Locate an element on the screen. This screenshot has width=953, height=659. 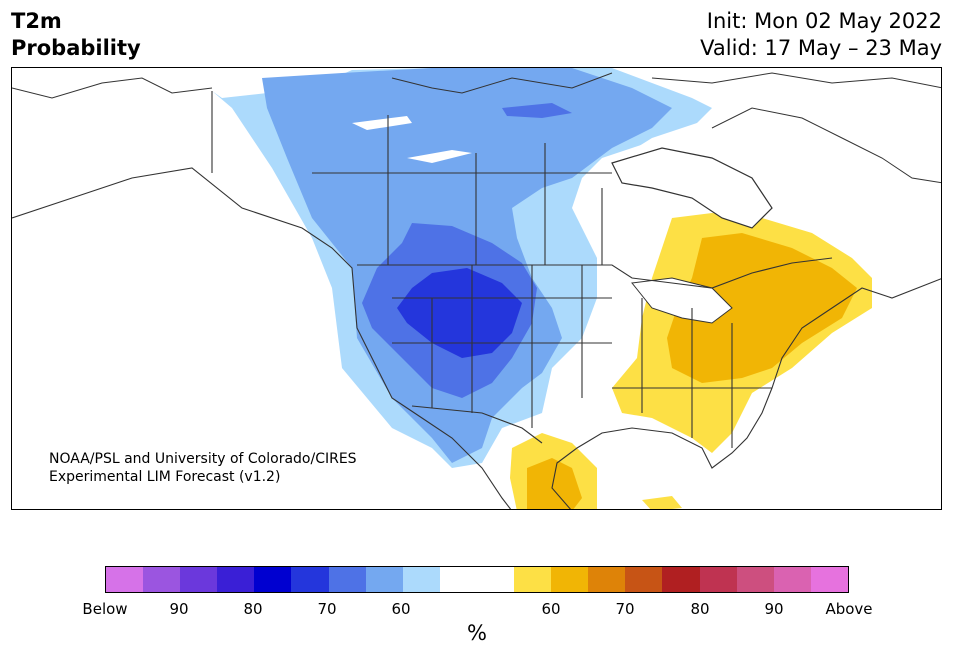
canada-us-border is located at coordinates (595, 273).